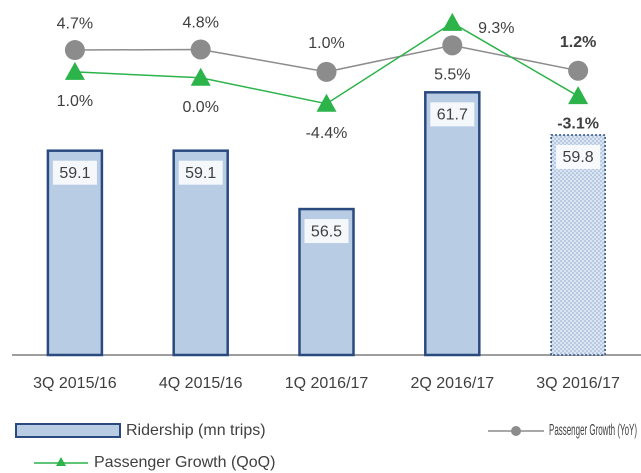  I want to click on x-tick-label: 4Q 2015/16, so click(201, 383).